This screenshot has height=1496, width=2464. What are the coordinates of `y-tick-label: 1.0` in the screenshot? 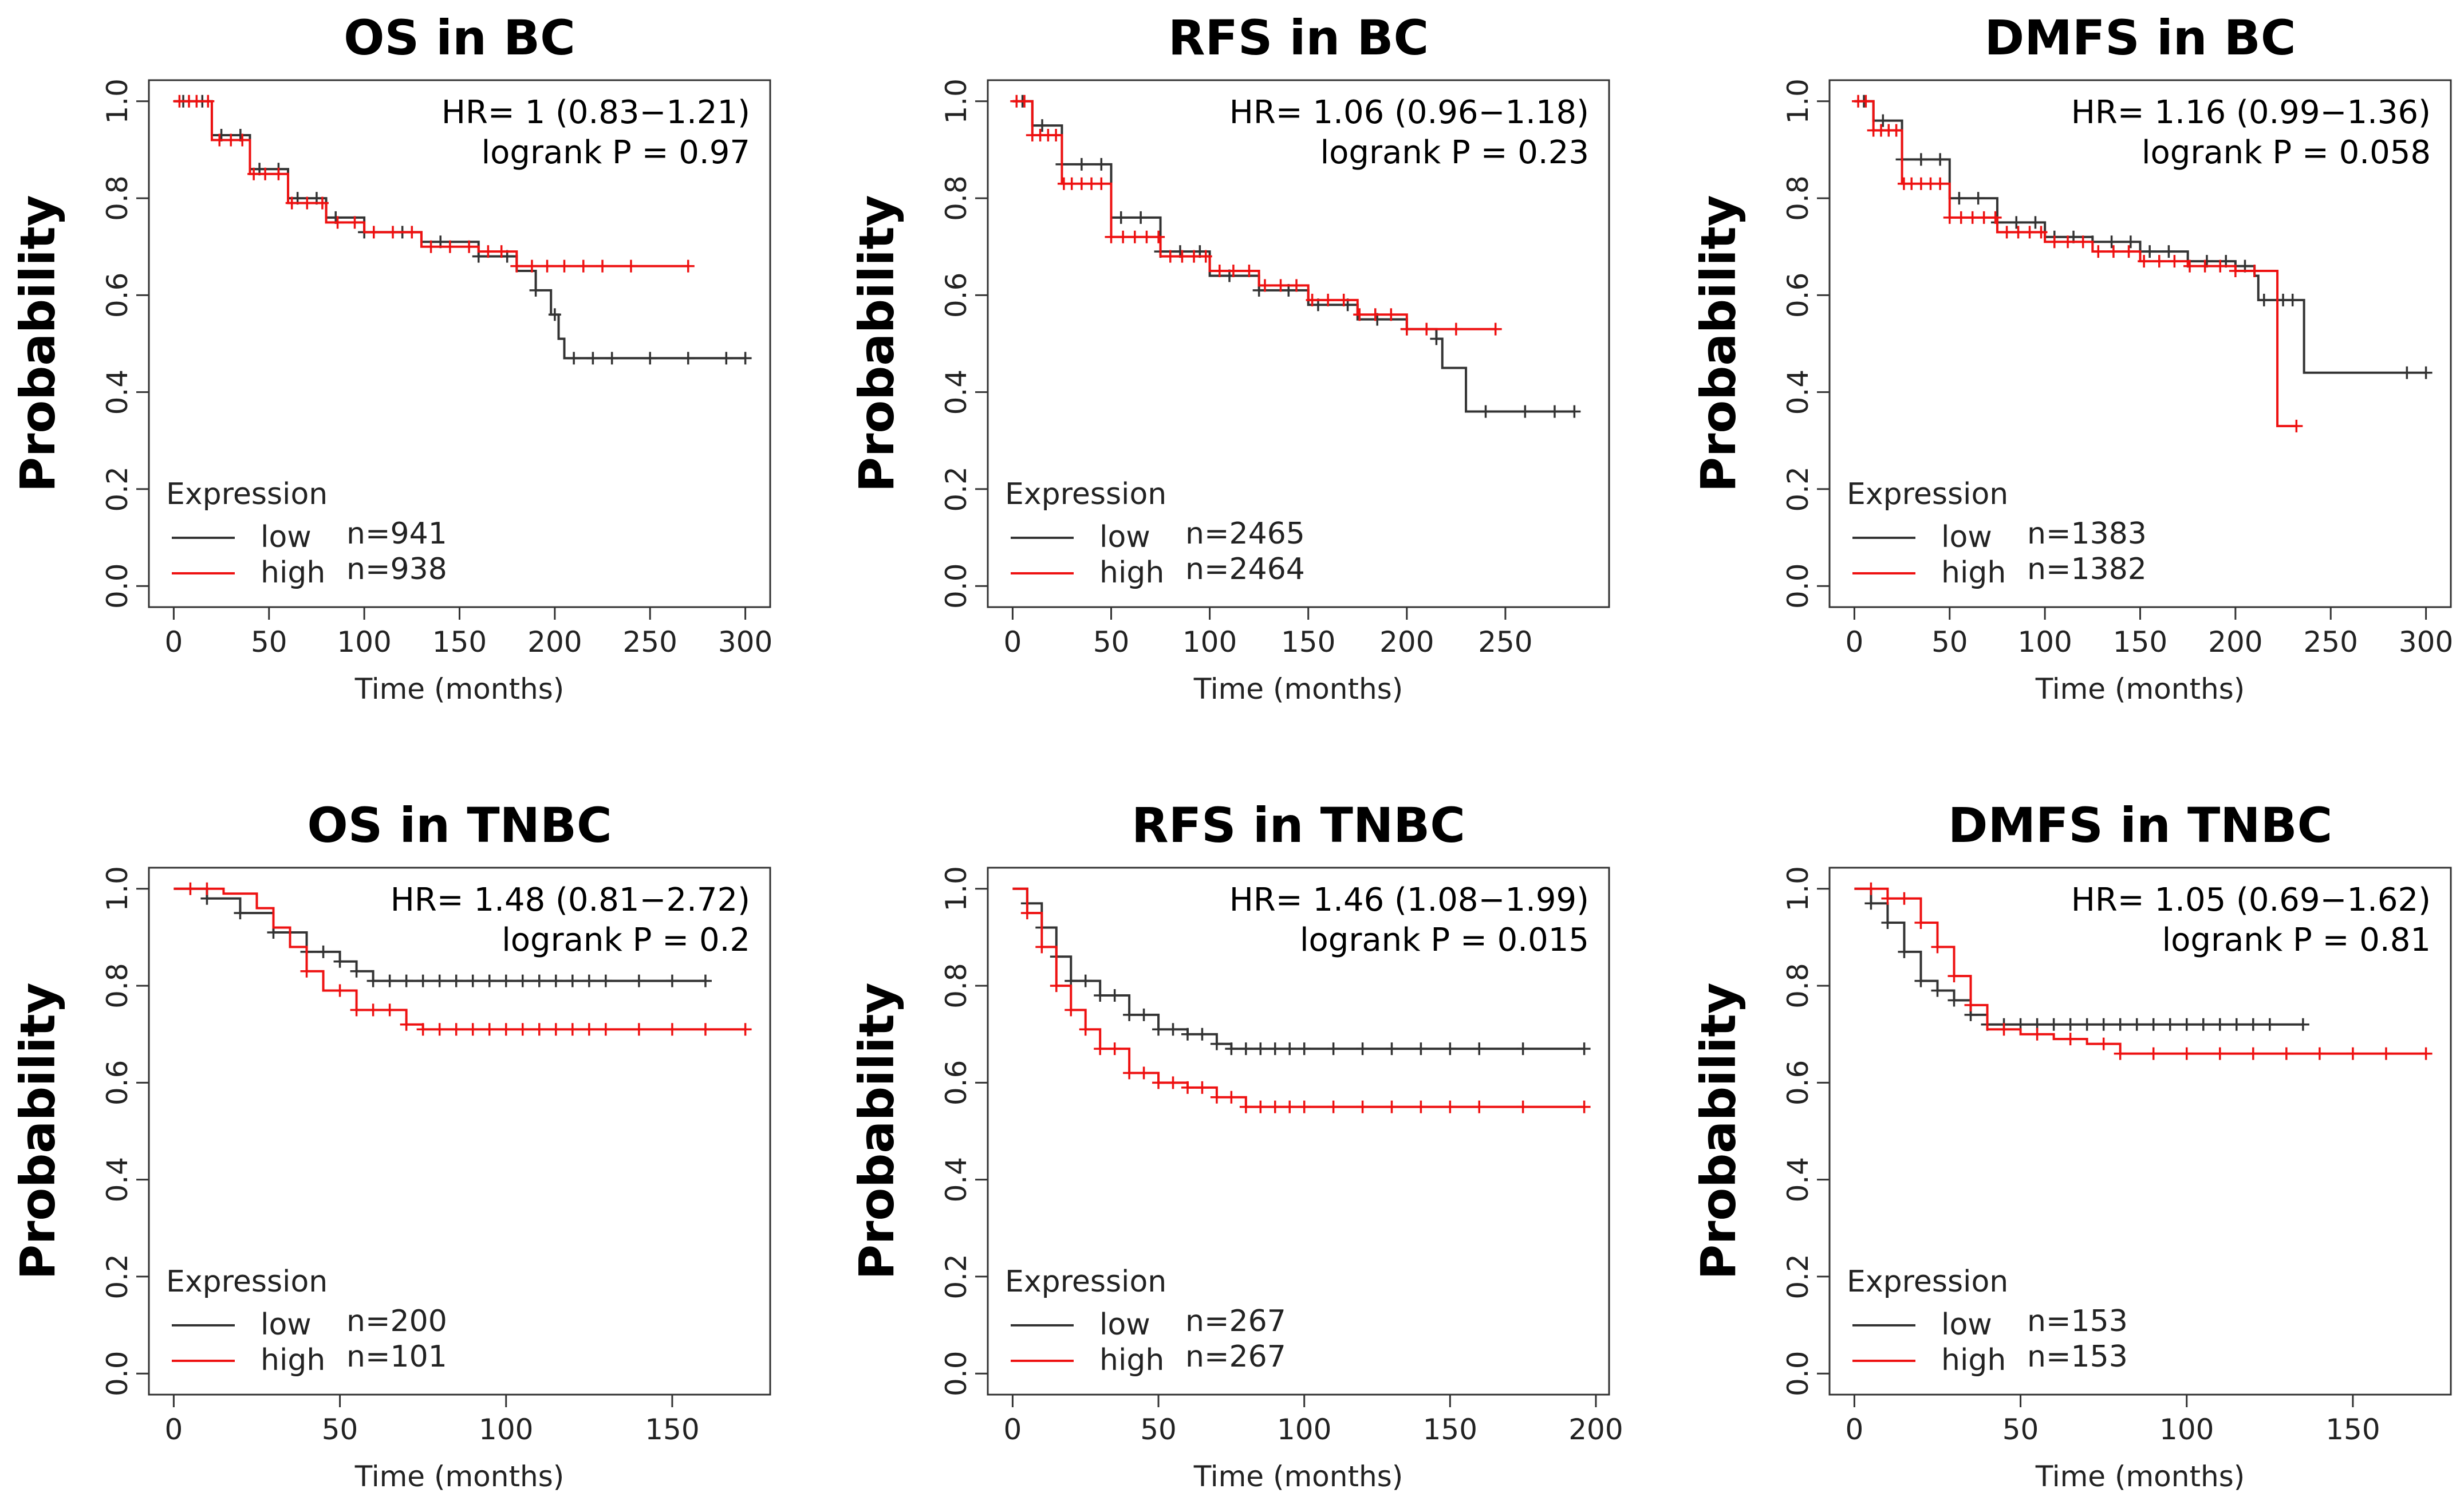 It's located at (1798, 101).